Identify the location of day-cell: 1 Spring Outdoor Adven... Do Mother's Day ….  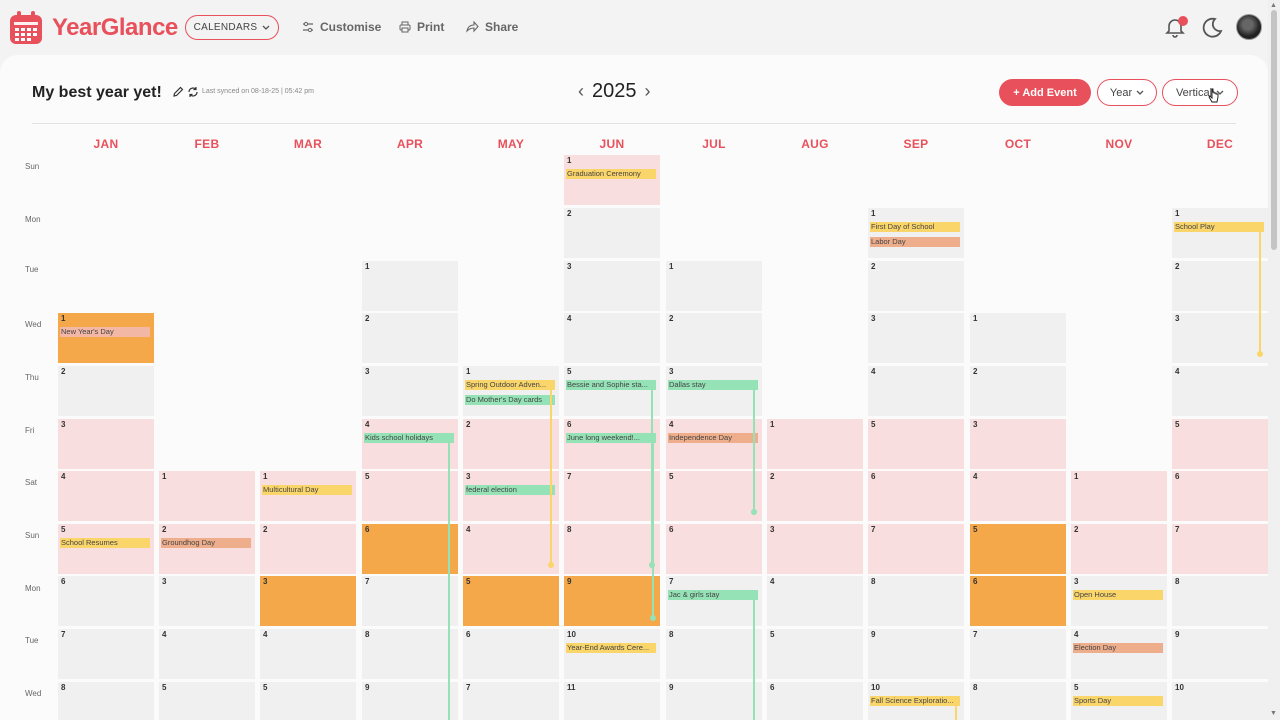
(511, 391).